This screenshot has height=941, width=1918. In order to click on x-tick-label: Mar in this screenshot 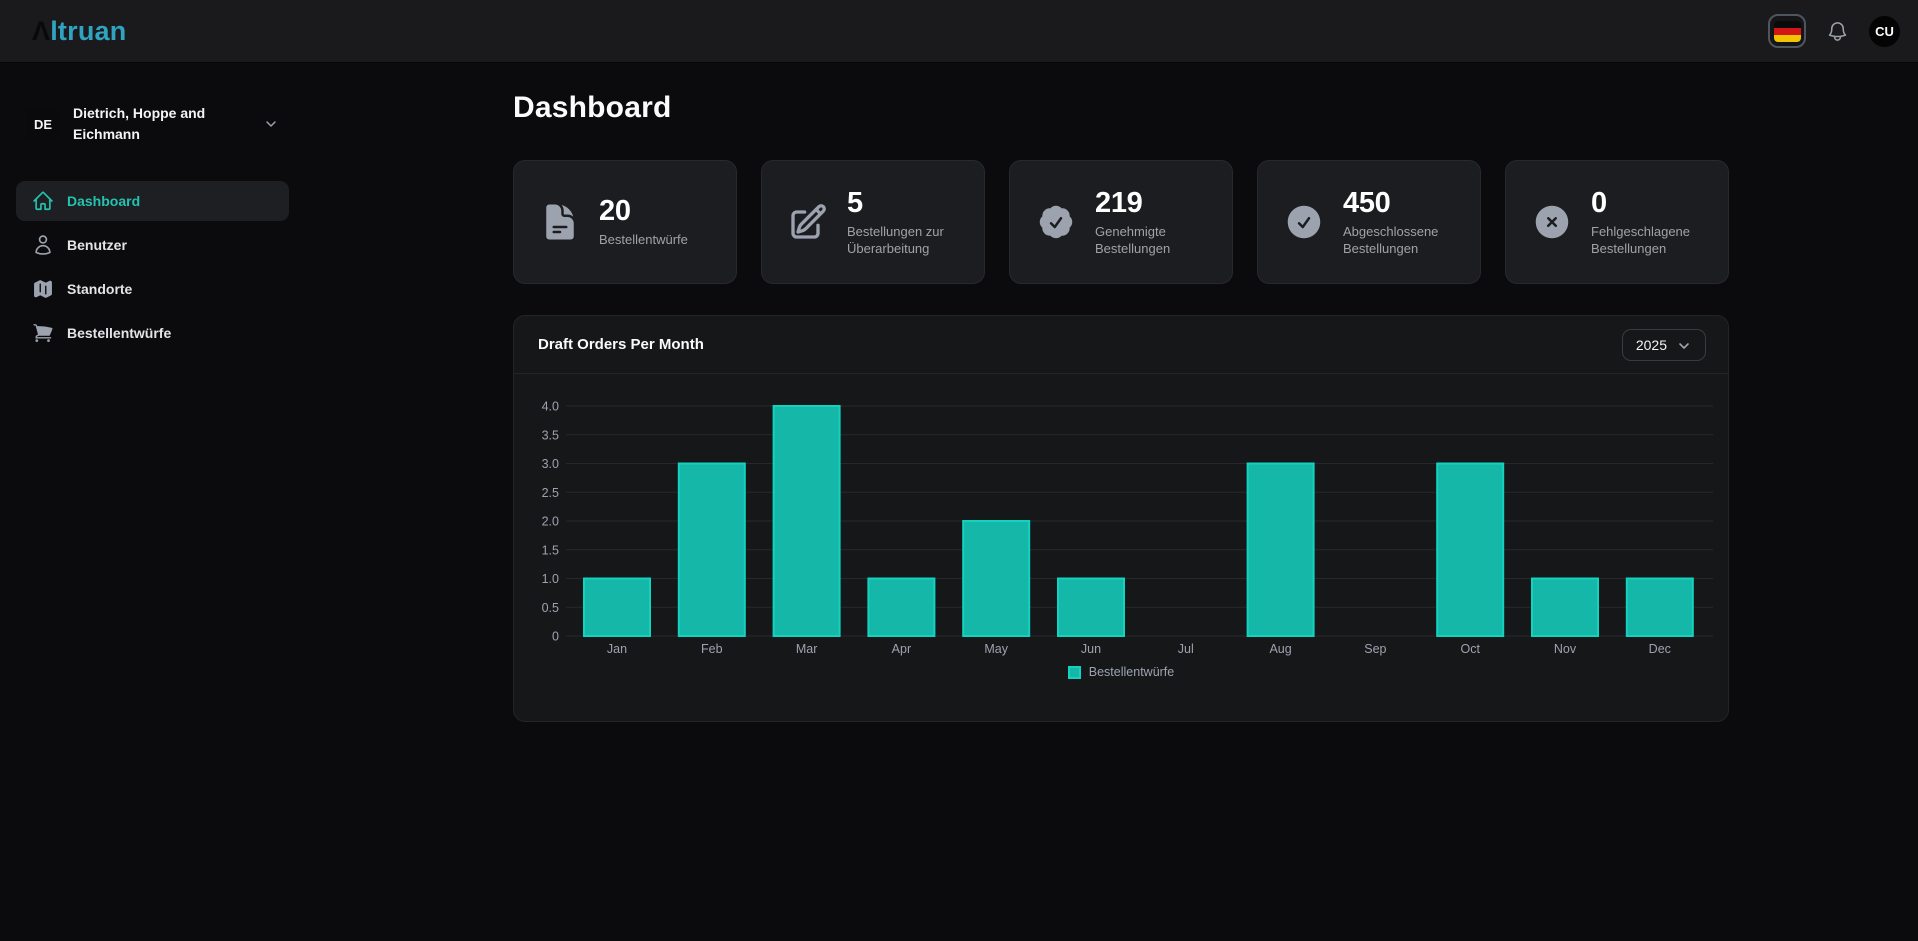, I will do `click(807, 649)`.